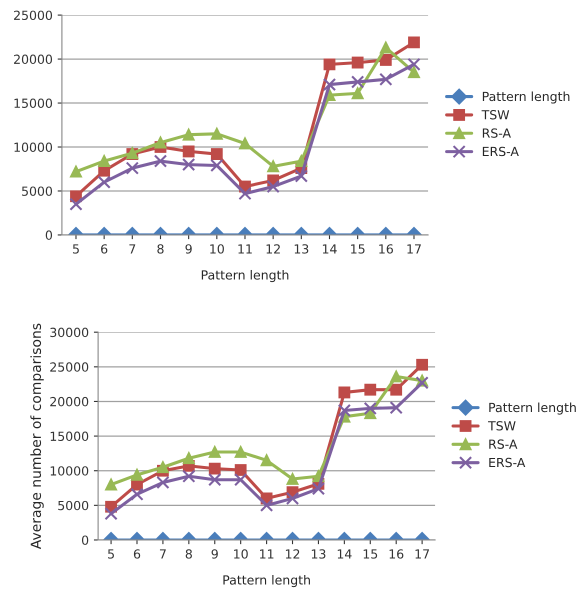 This screenshot has width=584, height=604. I want to click on y-axis-title: Average number of comparisons, so click(37, 437).